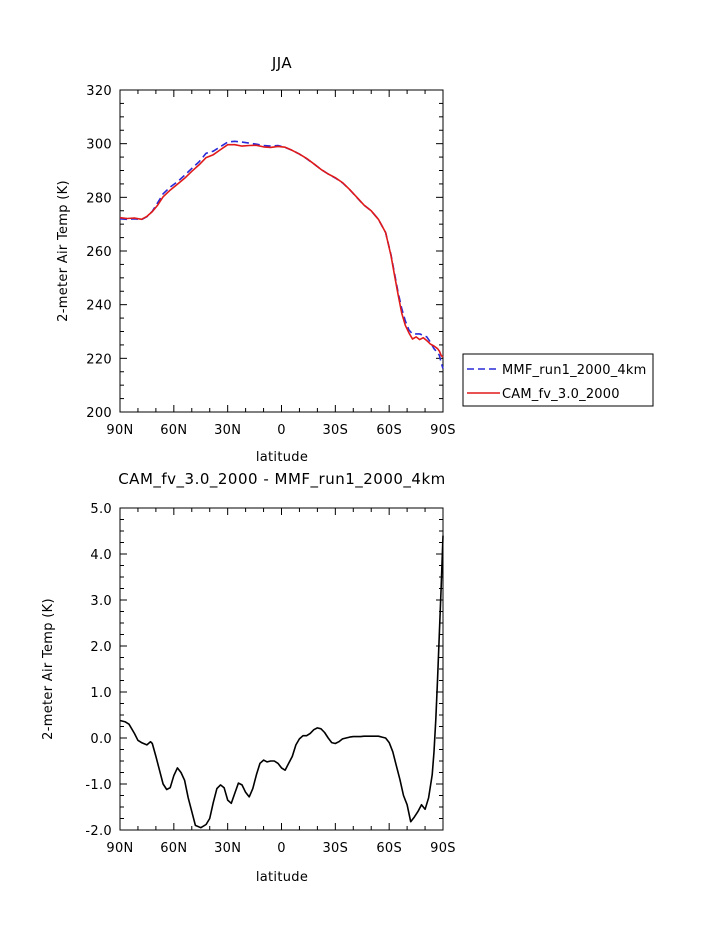 This screenshot has width=723, height=935. I want to click on bottom-chart-title: CAM_fv_3.0_2000 - MMF_run1_2000_4km, so click(282, 479).